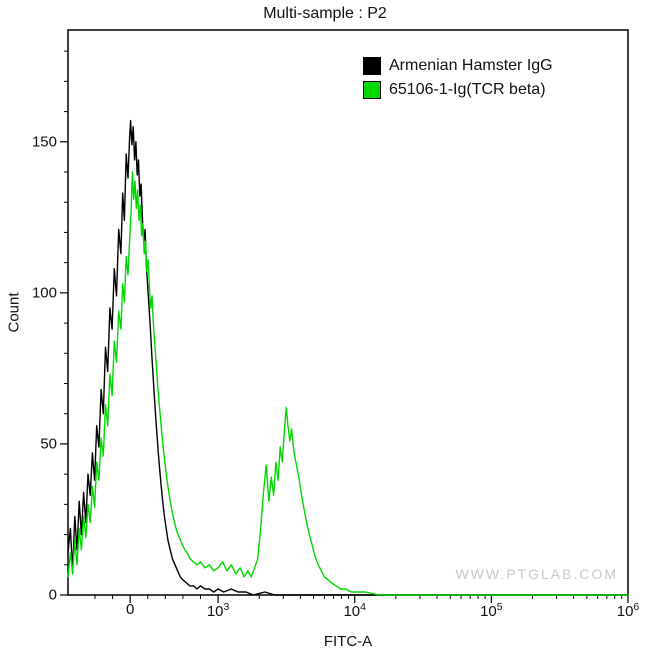  I want to click on legend-item-antibody: 65106-1-Ig(TCR beta), so click(458, 90).